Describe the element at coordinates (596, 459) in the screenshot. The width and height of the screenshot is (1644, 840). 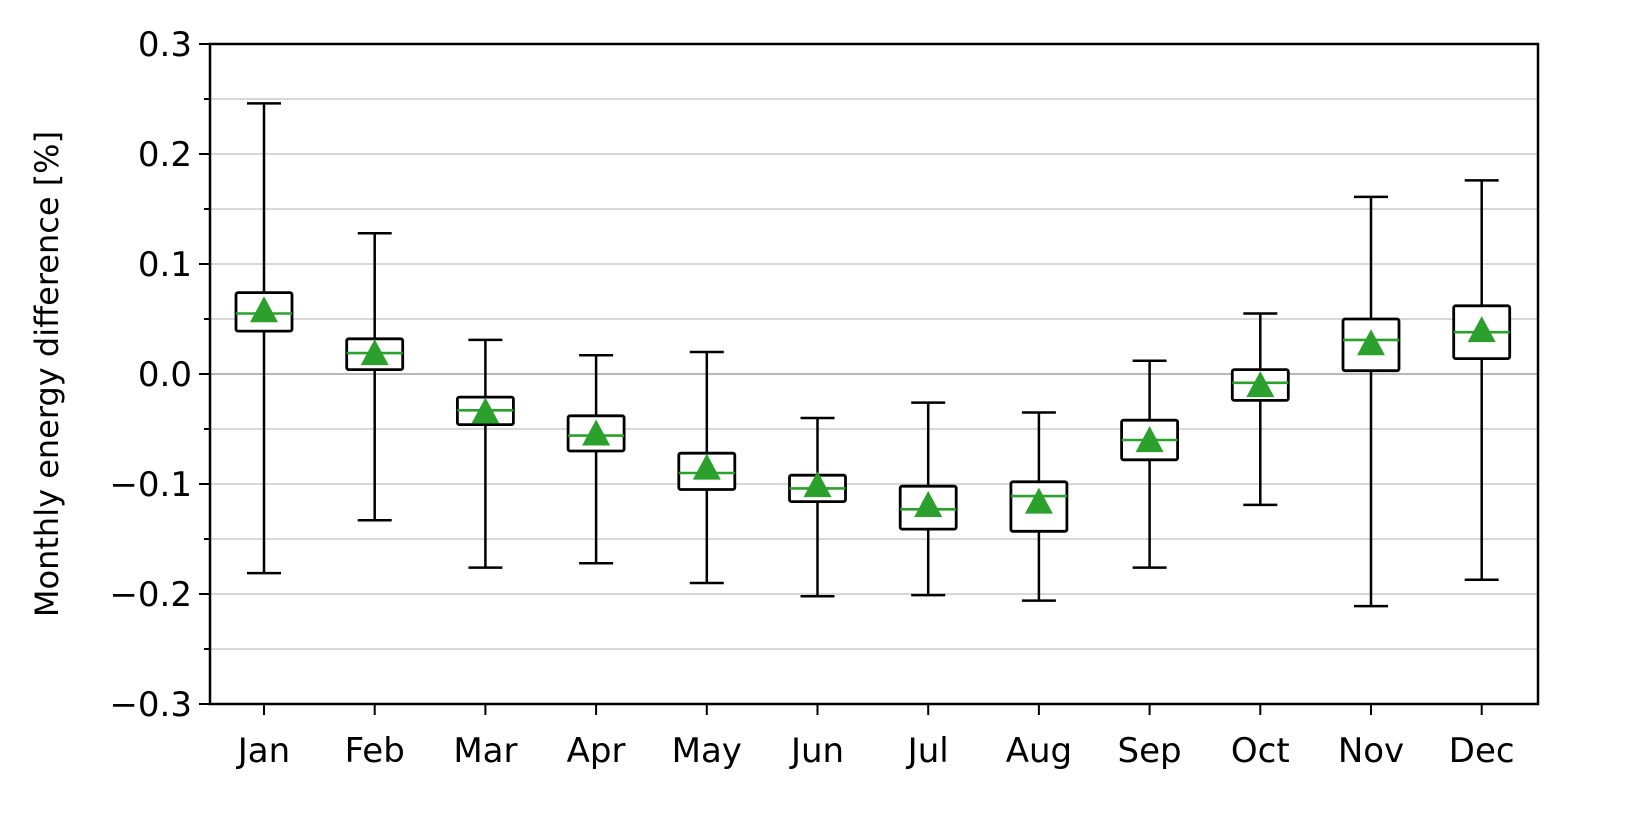
I see `box-apr` at that location.